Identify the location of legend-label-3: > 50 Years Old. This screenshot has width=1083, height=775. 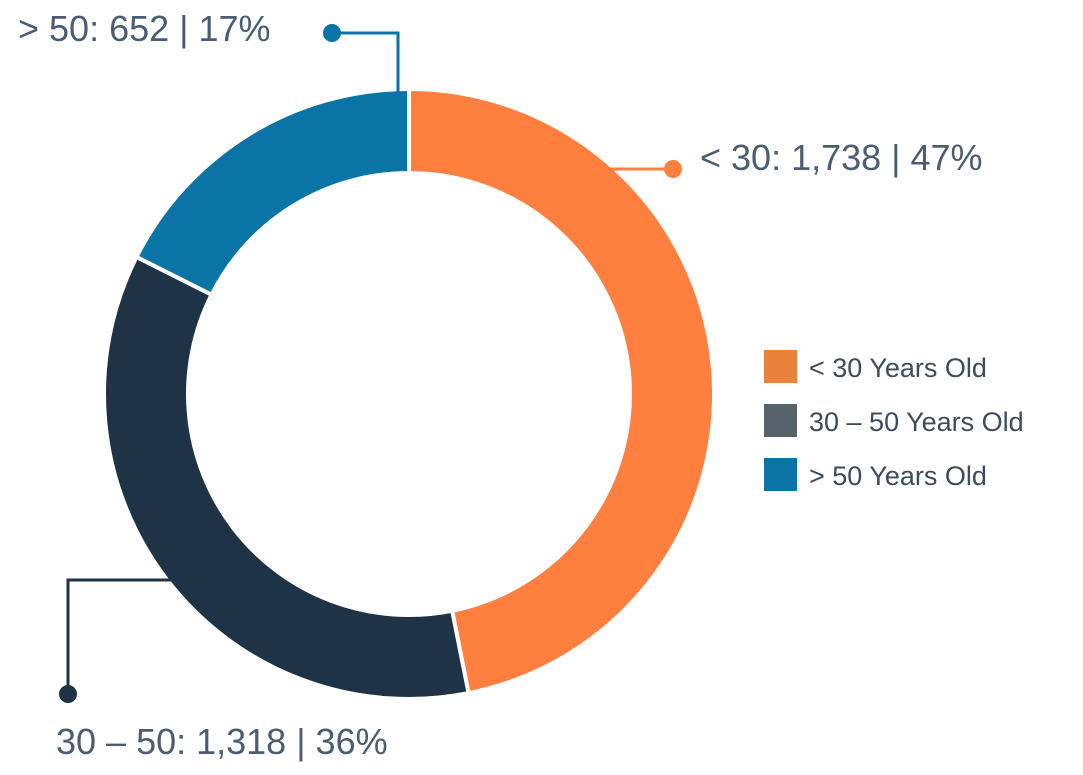
(898, 476).